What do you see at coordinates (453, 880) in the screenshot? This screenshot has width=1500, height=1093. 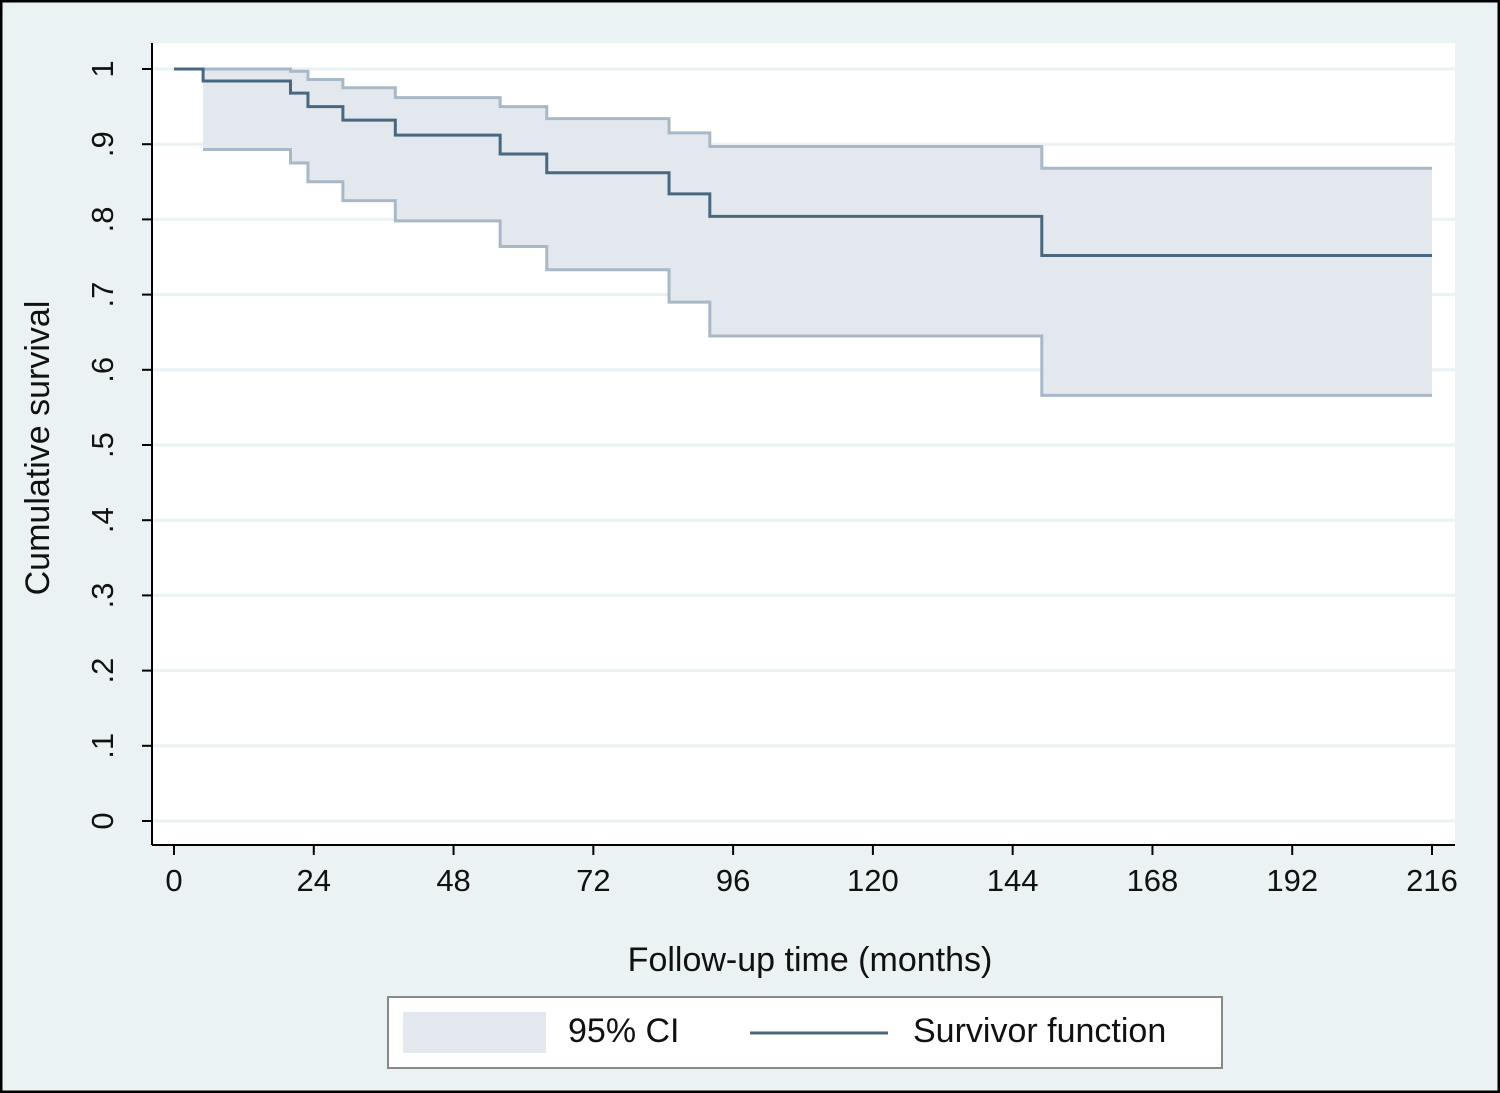 I see `x-tick-label: 48` at bounding box center [453, 880].